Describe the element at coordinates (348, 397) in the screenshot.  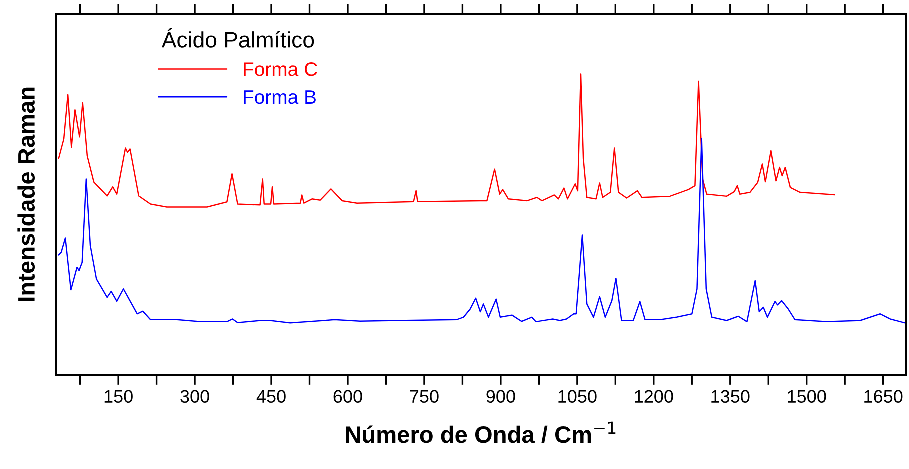
I see `x-tick-label: 600` at that location.